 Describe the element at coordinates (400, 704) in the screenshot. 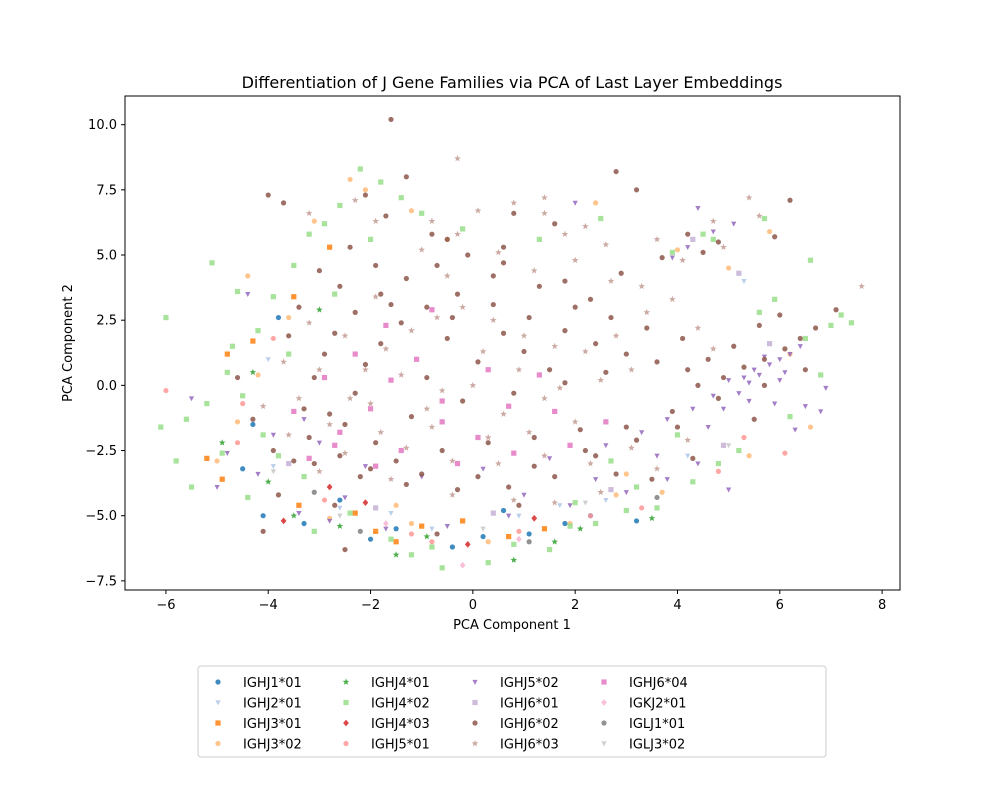

I see `legend-label: IGHJ4*02` at that location.